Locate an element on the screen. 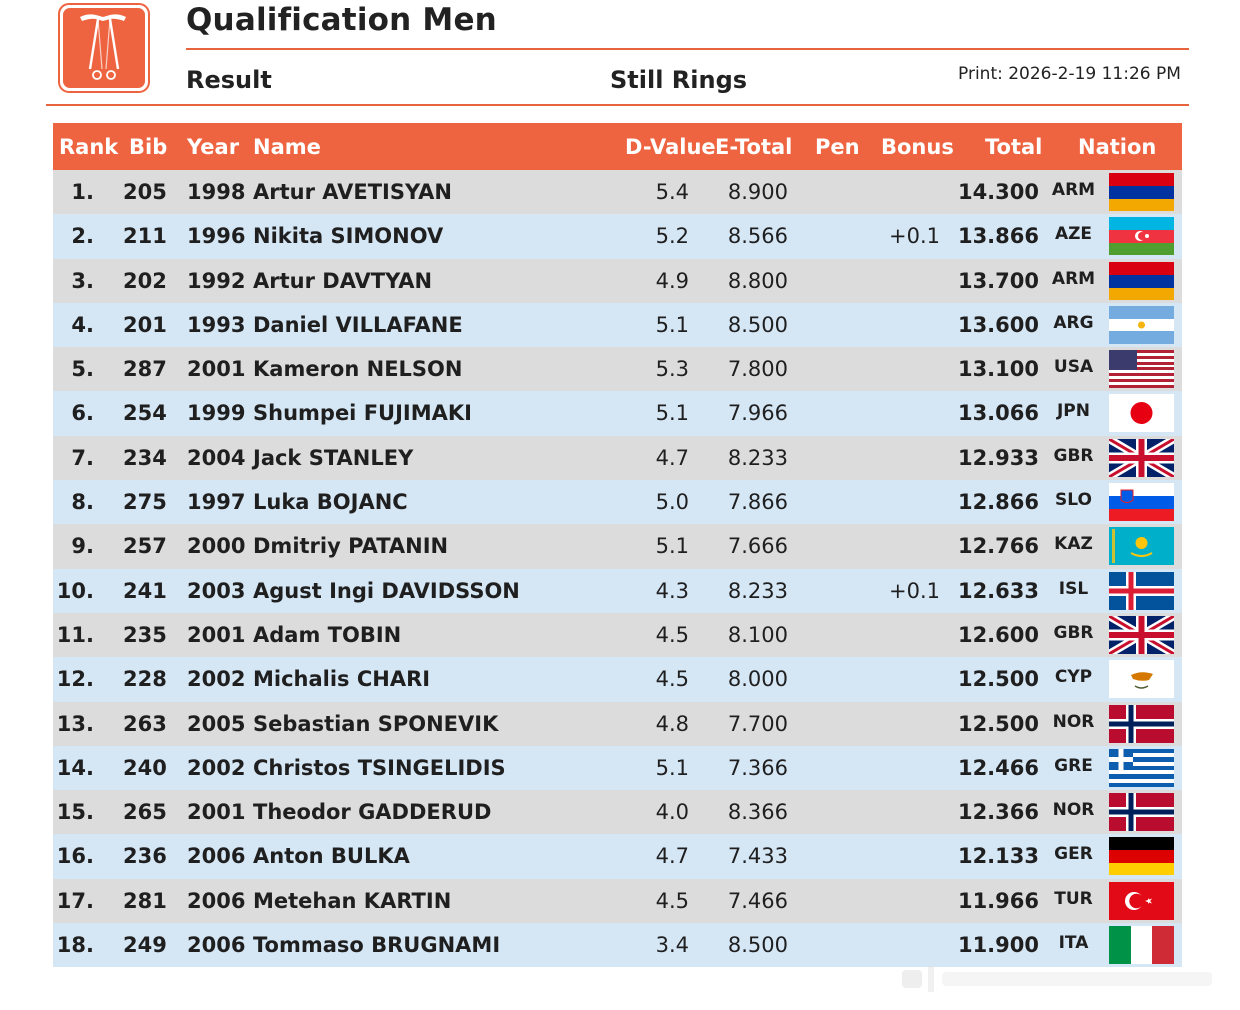 Image resolution: width=1240 pixels, height=1010 pixels. e-total-cell: 7.366 is located at coordinates (757, 767).